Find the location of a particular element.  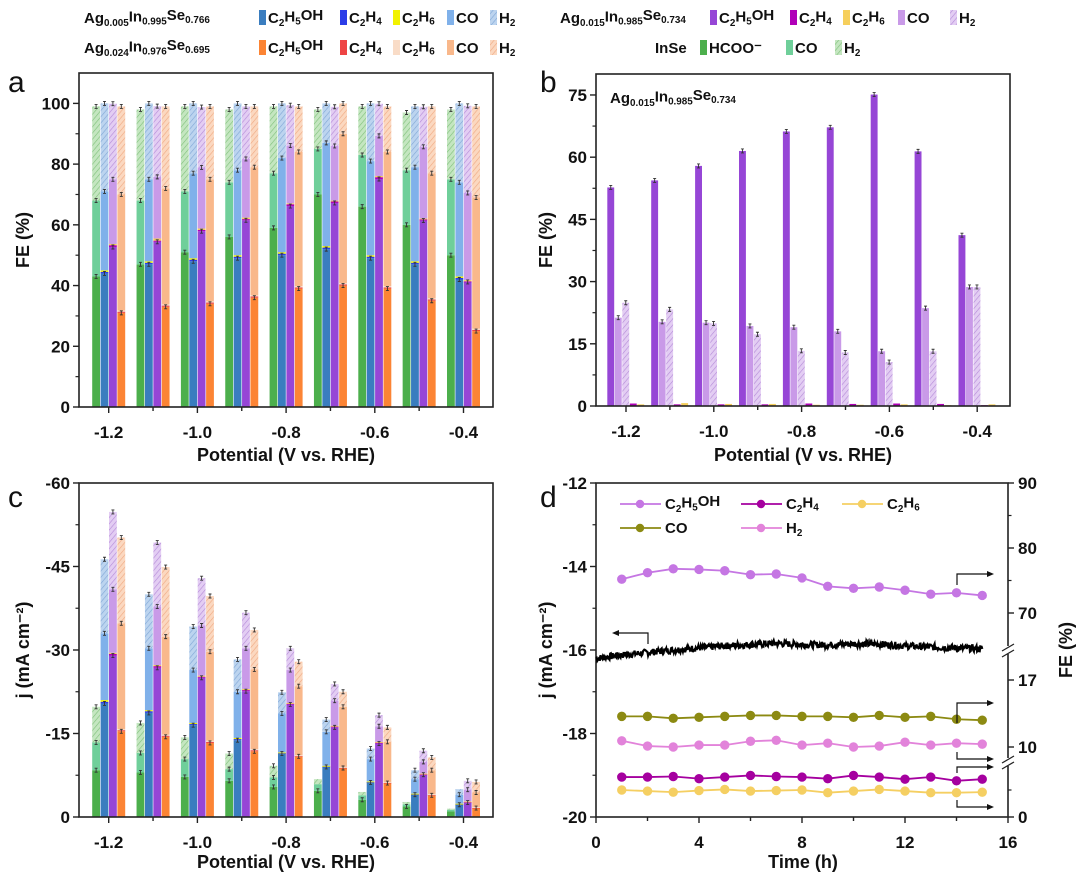

axis-break-icon is located at coordinates (1008, 650).